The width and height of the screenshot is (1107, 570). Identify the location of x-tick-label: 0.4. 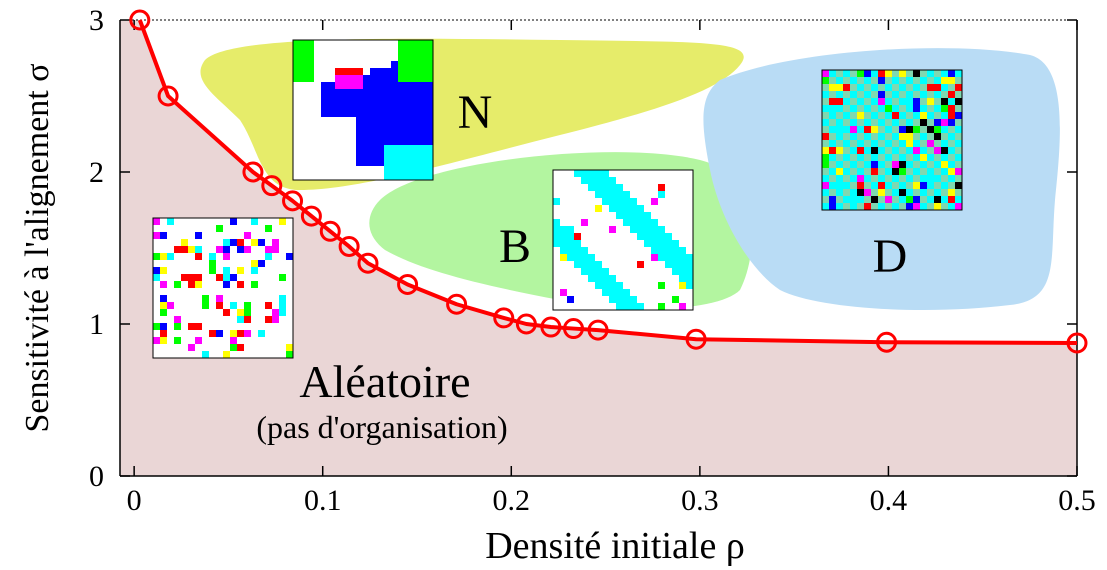
(889, 500).